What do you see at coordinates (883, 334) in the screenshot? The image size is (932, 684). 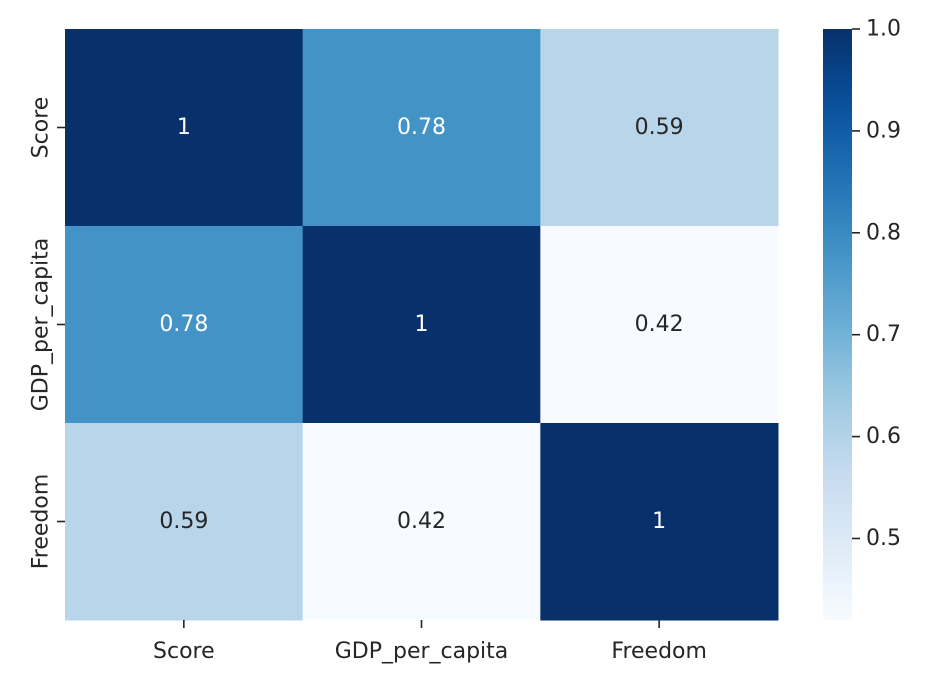 I see `colorbar-tick-label-2: 0.7` at bounding box center [883, 334].